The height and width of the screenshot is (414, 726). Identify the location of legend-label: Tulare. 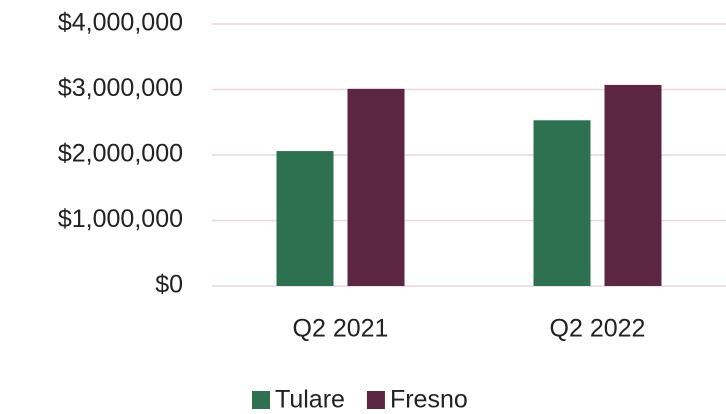
(310, 400).